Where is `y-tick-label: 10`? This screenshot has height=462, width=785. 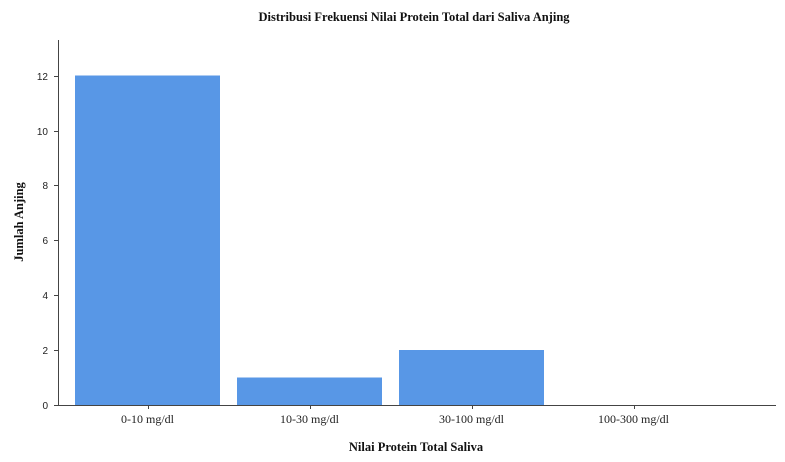
y-tick-label: 10 is located at coordinates (43, 132).